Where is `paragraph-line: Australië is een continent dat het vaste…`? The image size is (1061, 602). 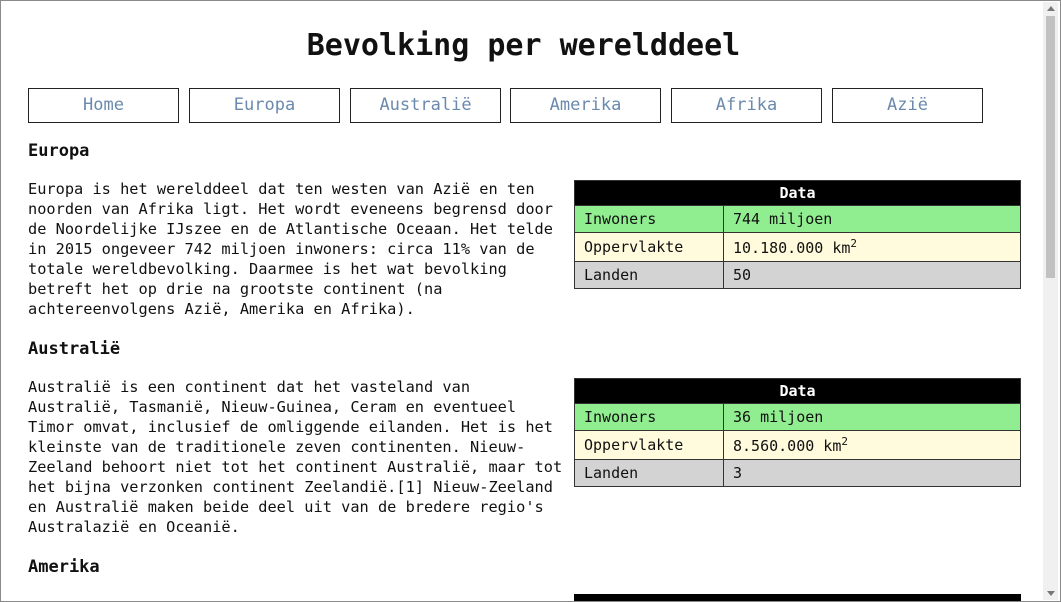 paragraph-line: Australië is een continent dat het vaste… is located at coordinates (249, 387).